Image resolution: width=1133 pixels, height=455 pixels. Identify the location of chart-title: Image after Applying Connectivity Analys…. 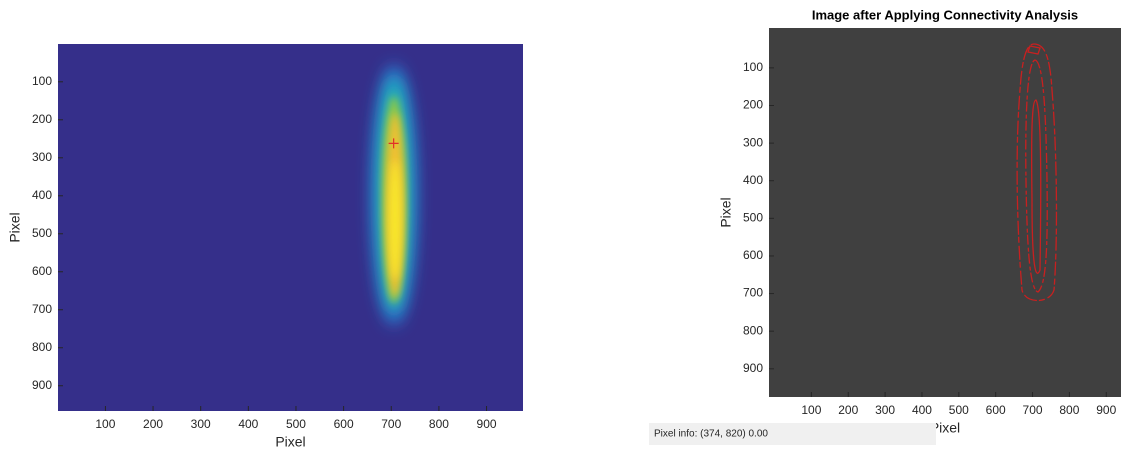
(945, 14).